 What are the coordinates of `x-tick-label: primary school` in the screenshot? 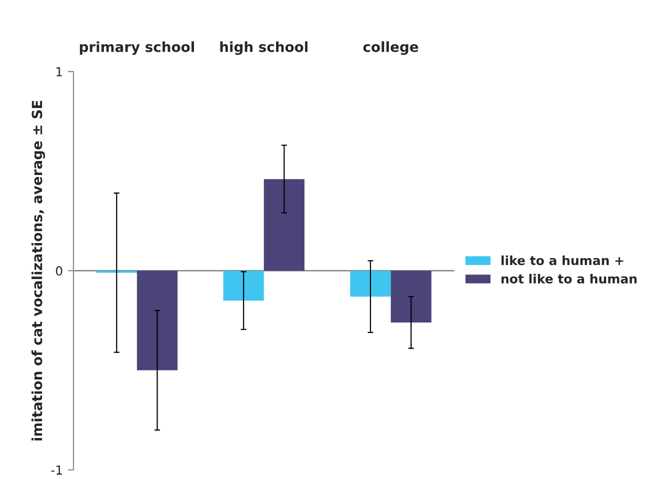 It's located at (137, 48).